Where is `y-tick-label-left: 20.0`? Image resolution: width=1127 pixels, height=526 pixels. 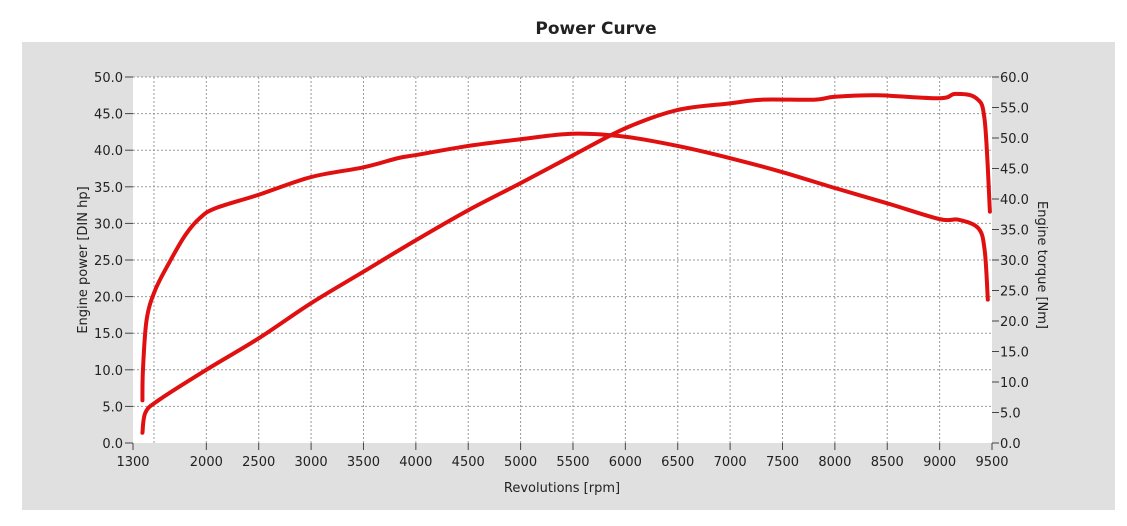 y-tick-label-left: 20.0 is located at coordinates (108, 298).